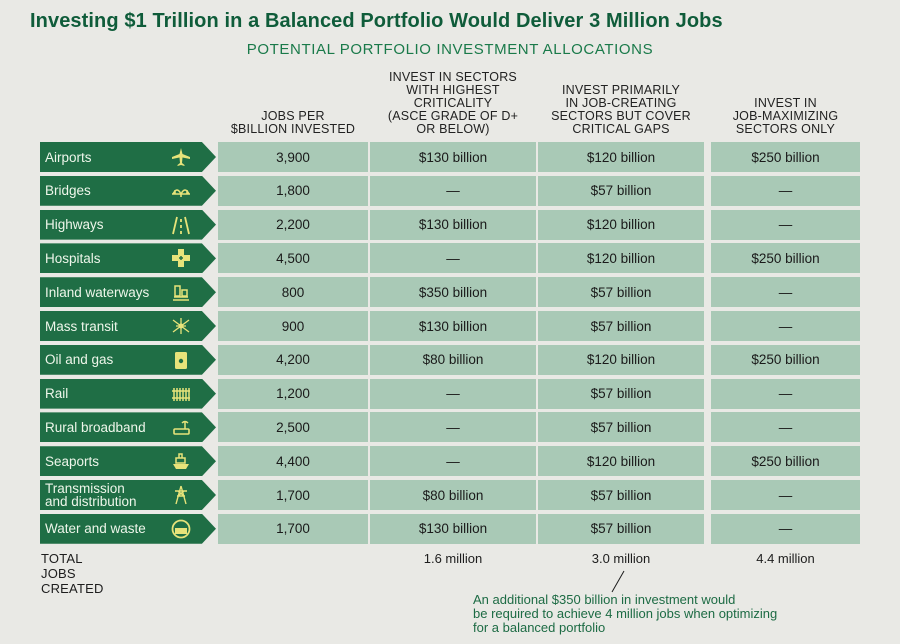 The image size is (900, 644). I want to click on sector-label-cell: Water and waste, so click(128, 528).